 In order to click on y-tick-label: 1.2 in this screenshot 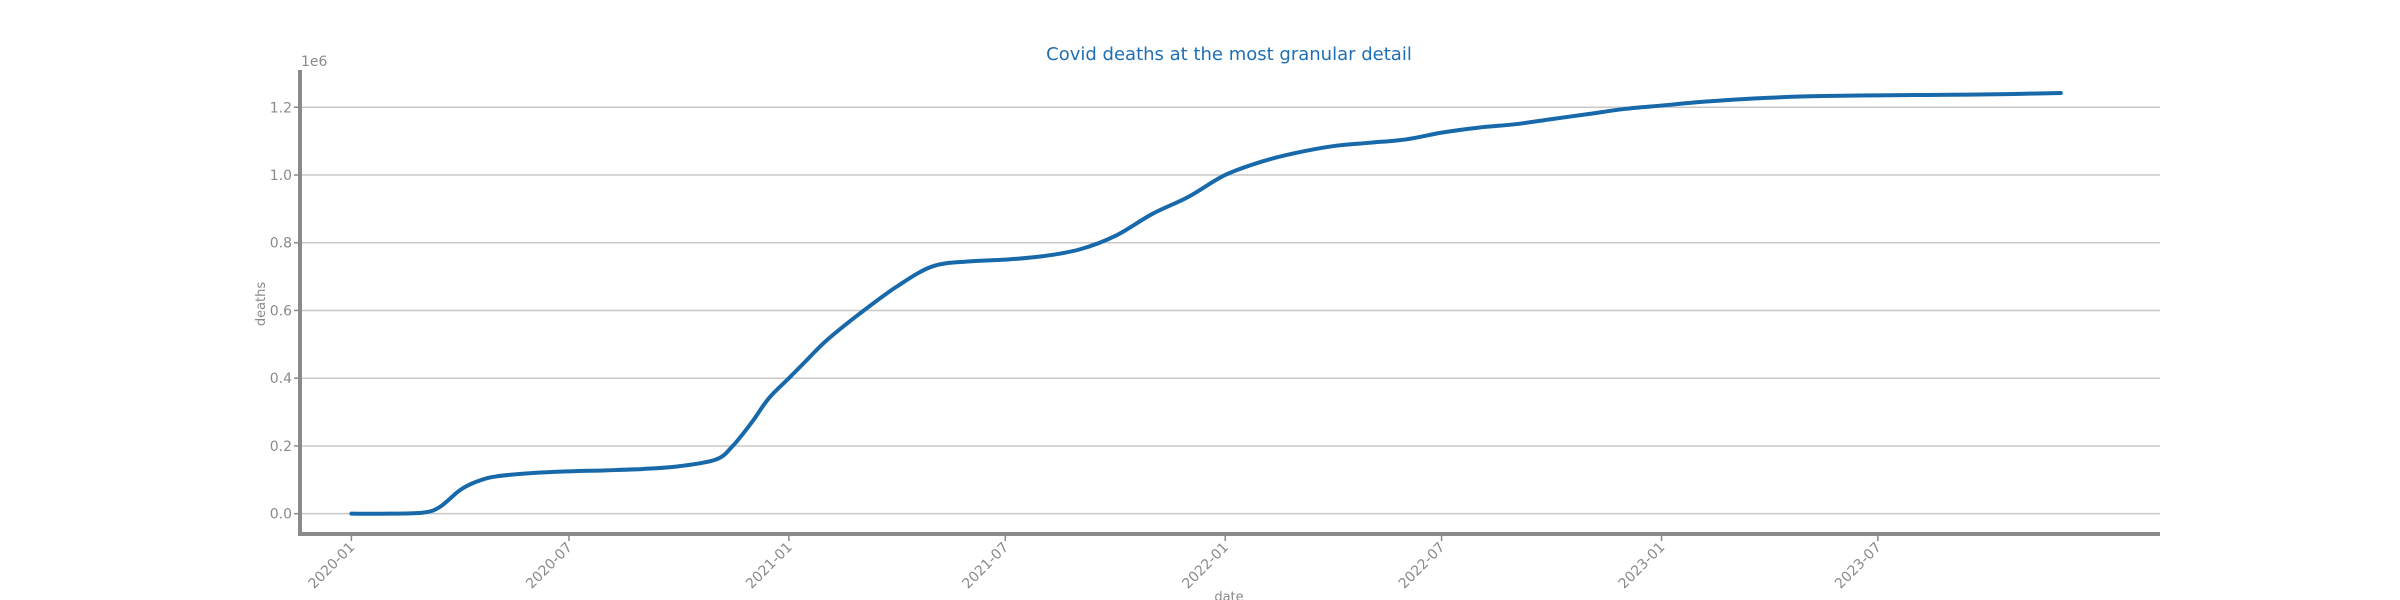, I will do `click(281, 108)`.